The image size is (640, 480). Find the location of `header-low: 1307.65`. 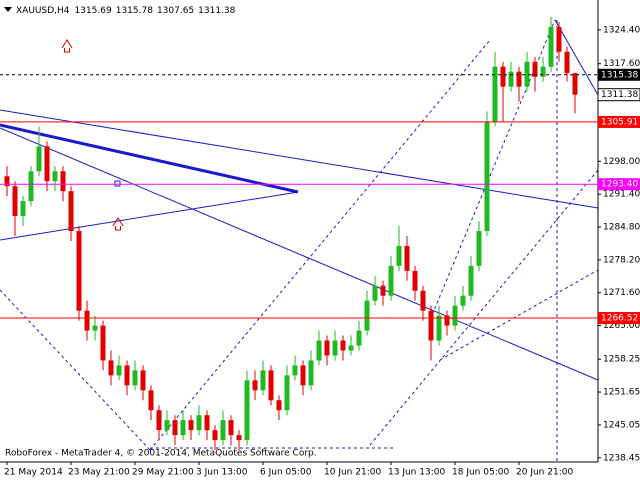

header-low: 1307.65 is located at coordinates (175, 11).